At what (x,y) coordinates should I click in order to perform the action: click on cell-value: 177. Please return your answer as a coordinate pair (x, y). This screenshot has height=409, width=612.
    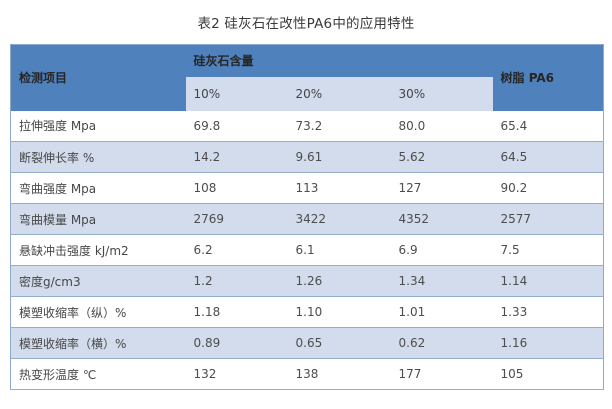
    Looking at the image, I should click on (410, 374).